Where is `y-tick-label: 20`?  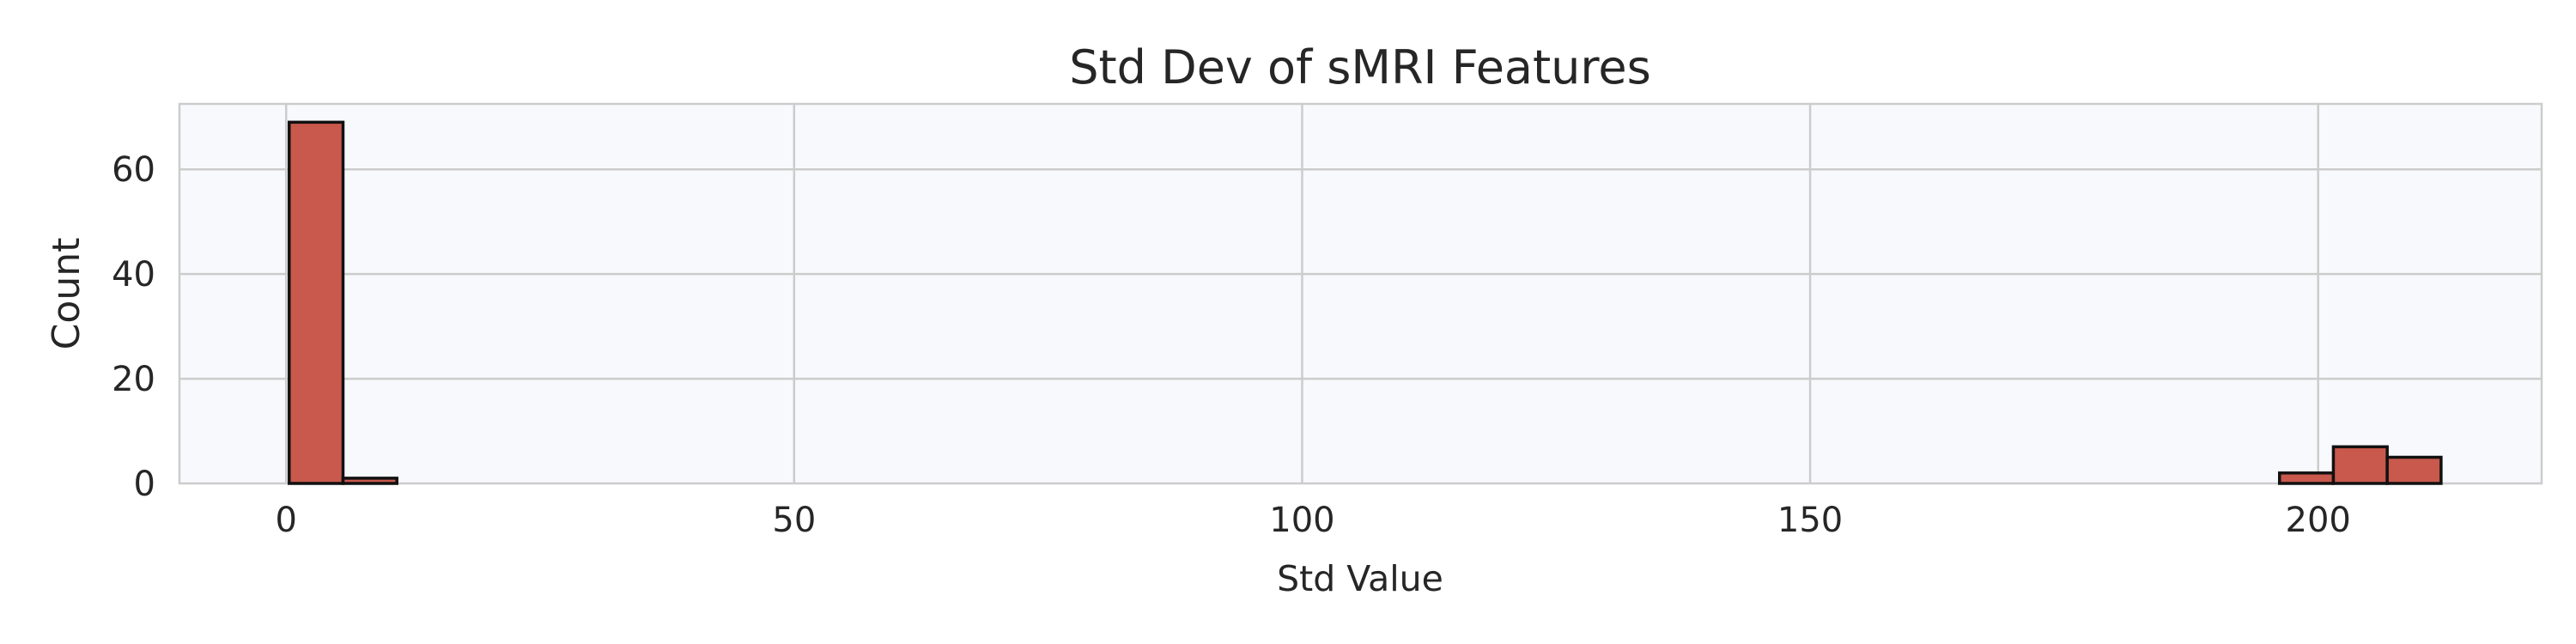 y-tick-label: 20 is located at coordinates (133, 379).